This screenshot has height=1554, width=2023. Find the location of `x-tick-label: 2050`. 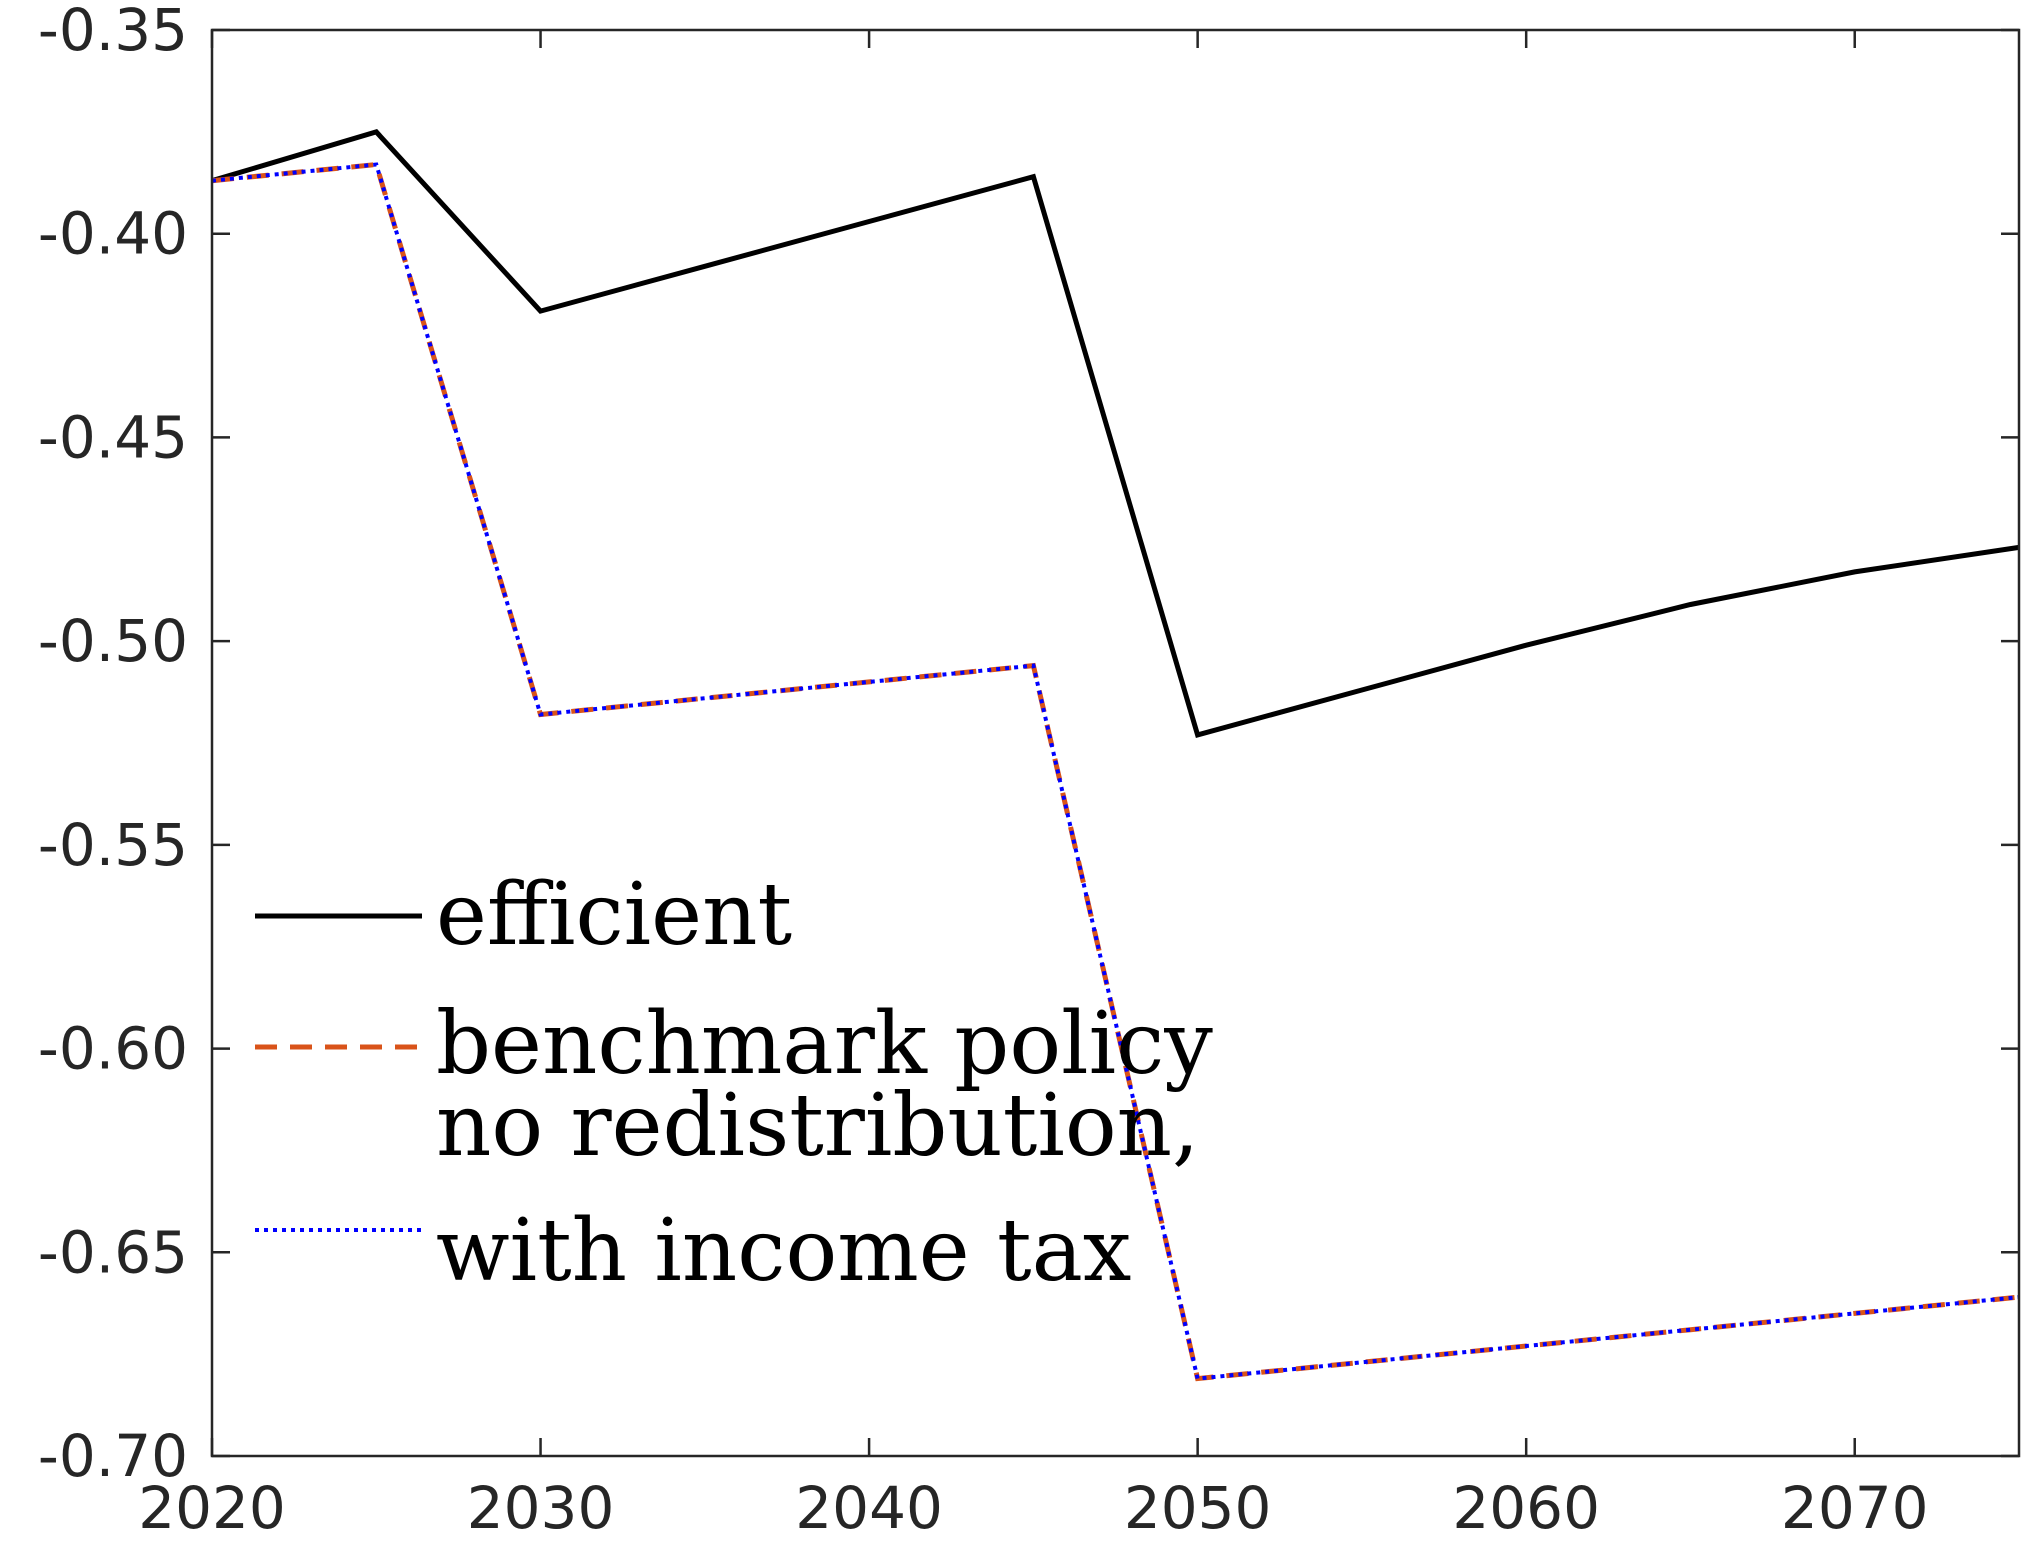

x-tick-label: 2050 is located at coordinates (1198, 1508).